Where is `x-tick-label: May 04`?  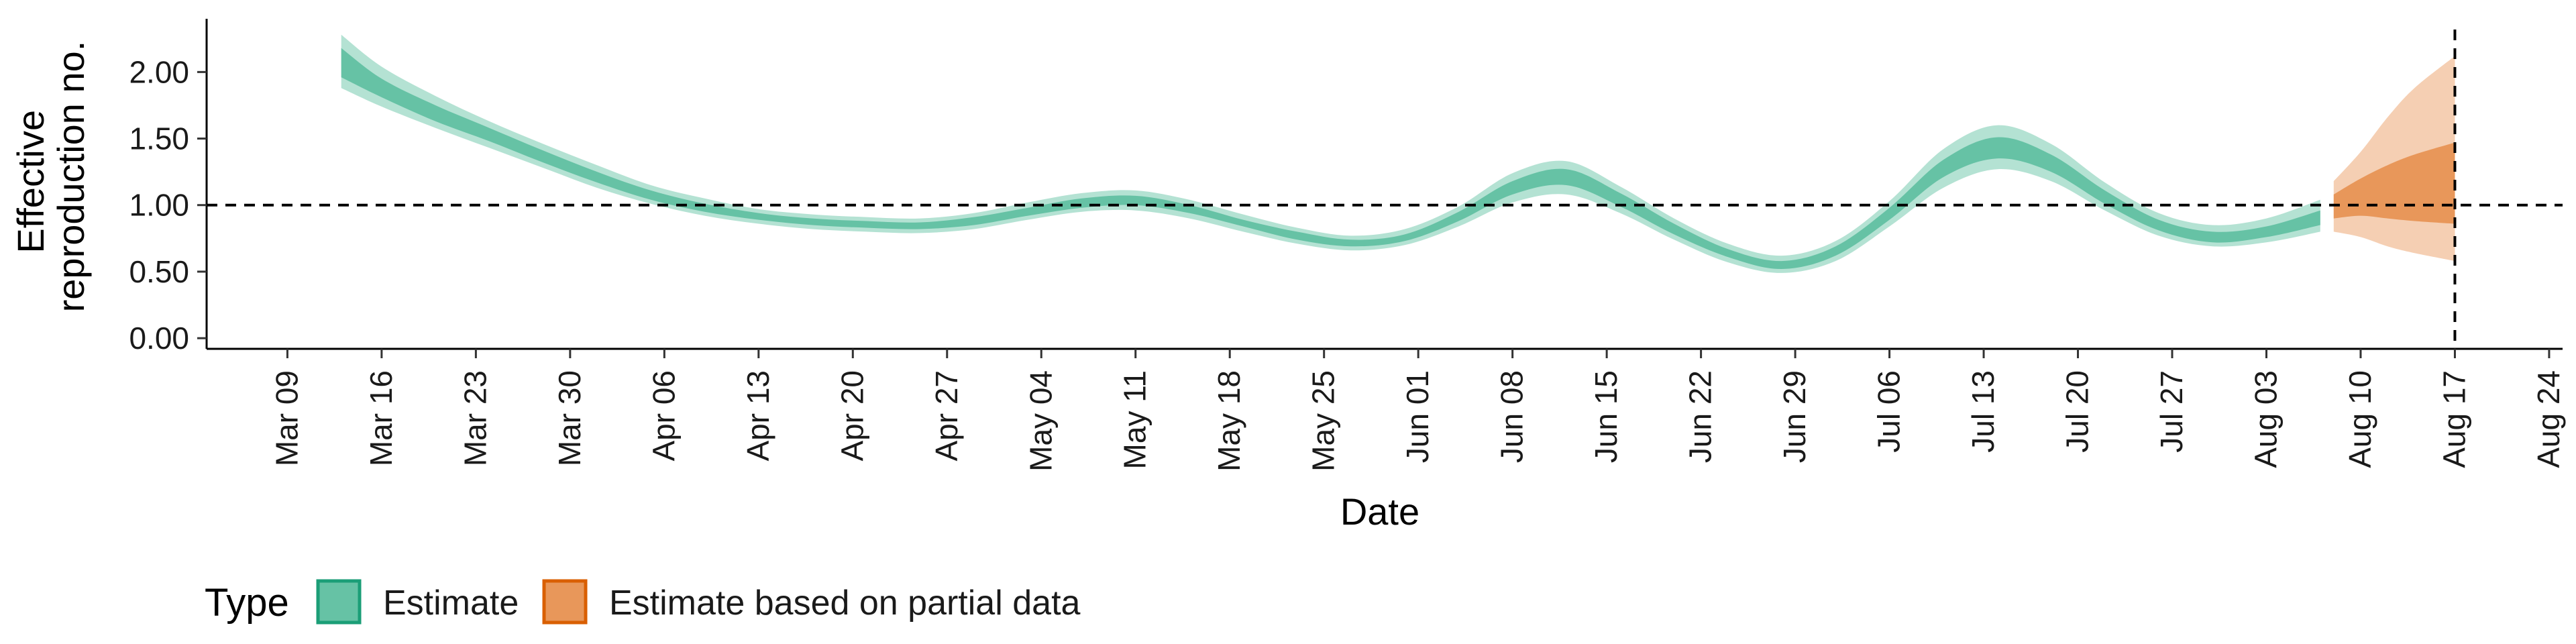 x-tick-label: May 04 is located at coordinates (1040, 421).